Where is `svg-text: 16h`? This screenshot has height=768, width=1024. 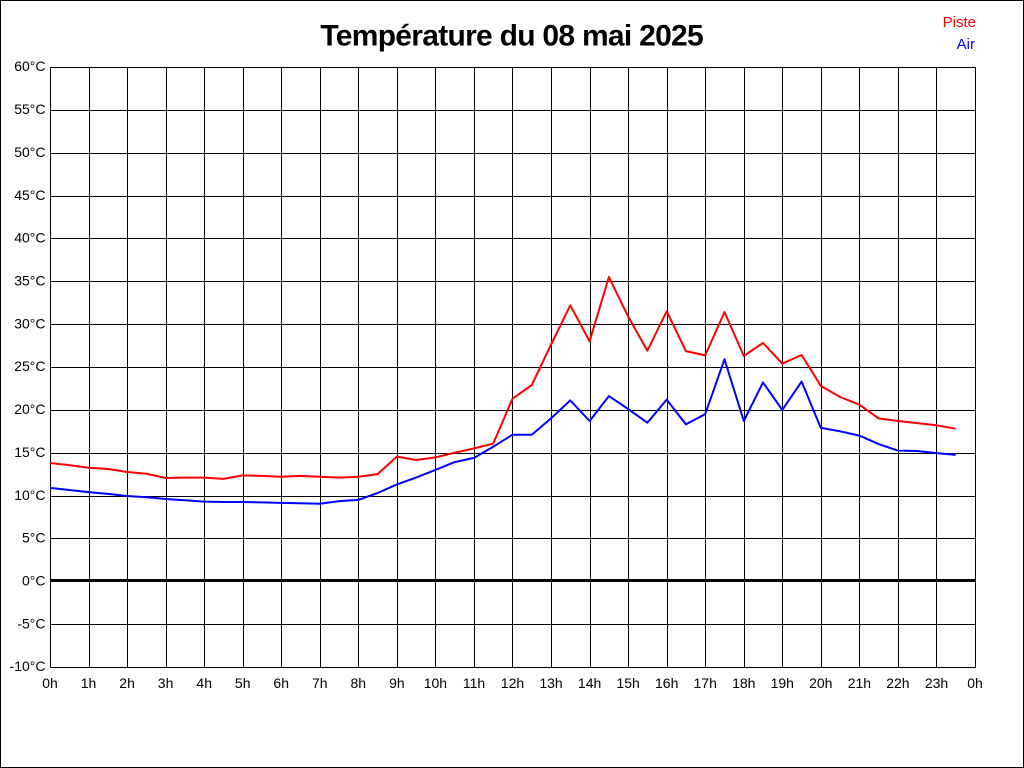 svg-text: 16h is located at coordinates (666, 683).